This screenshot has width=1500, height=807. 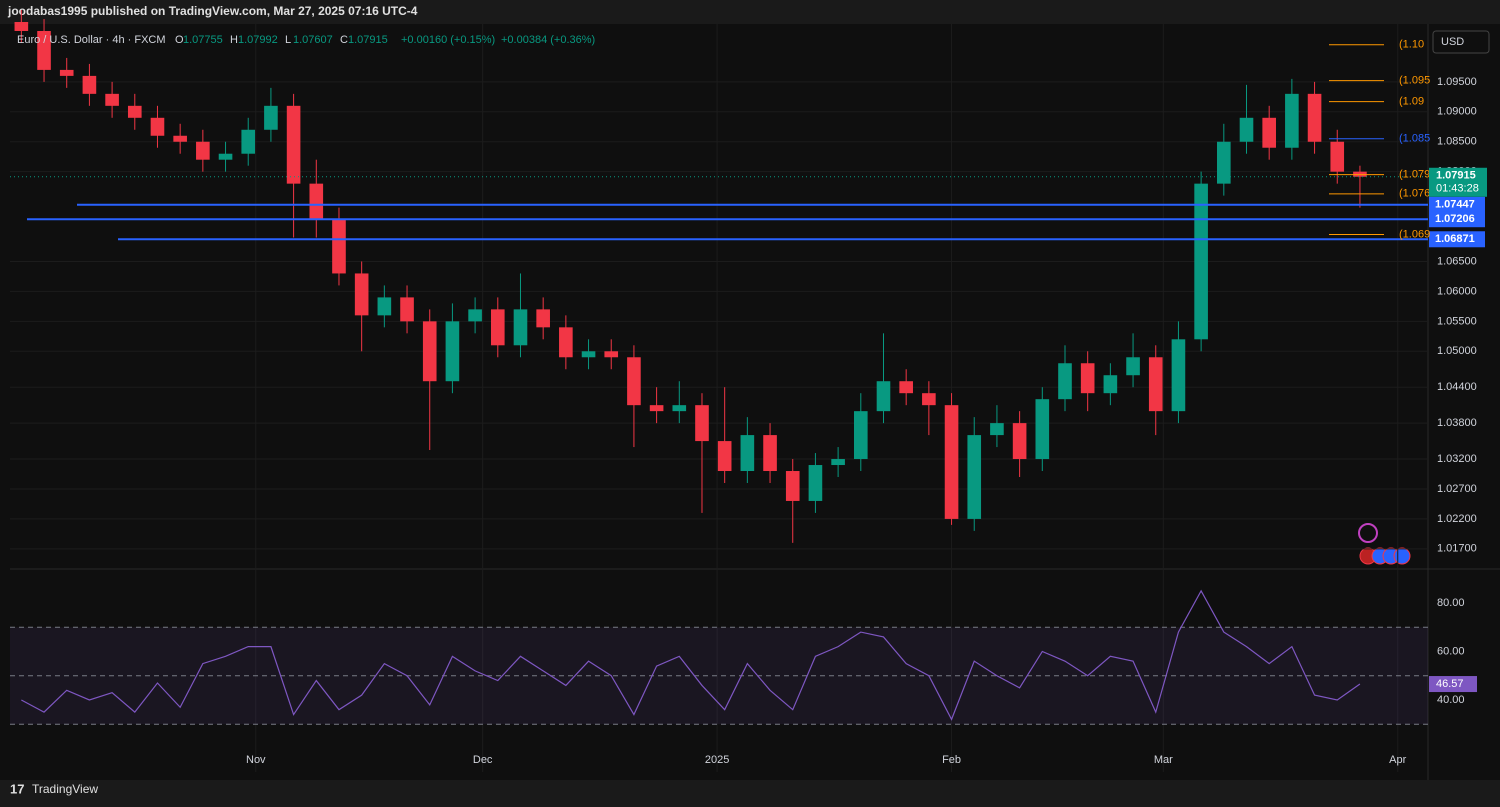 I want to click on rsi-value-box, so click(x=1453, y=684).